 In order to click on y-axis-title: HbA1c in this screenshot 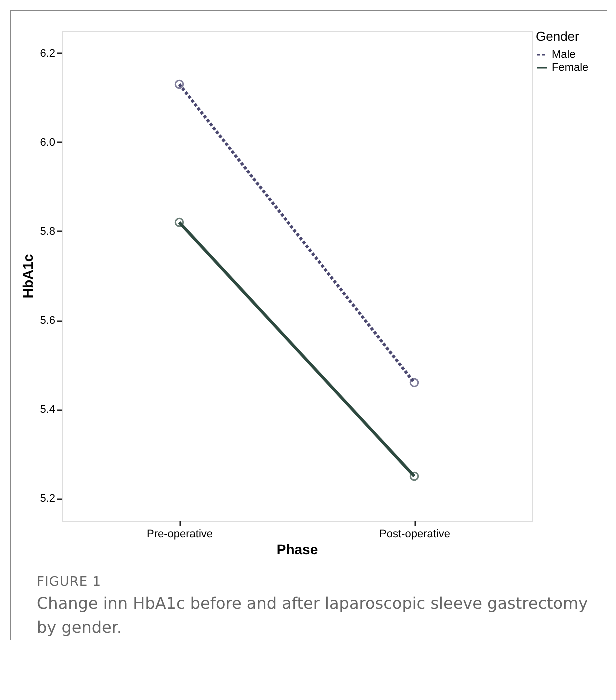, I will do `click(28, 276)`.